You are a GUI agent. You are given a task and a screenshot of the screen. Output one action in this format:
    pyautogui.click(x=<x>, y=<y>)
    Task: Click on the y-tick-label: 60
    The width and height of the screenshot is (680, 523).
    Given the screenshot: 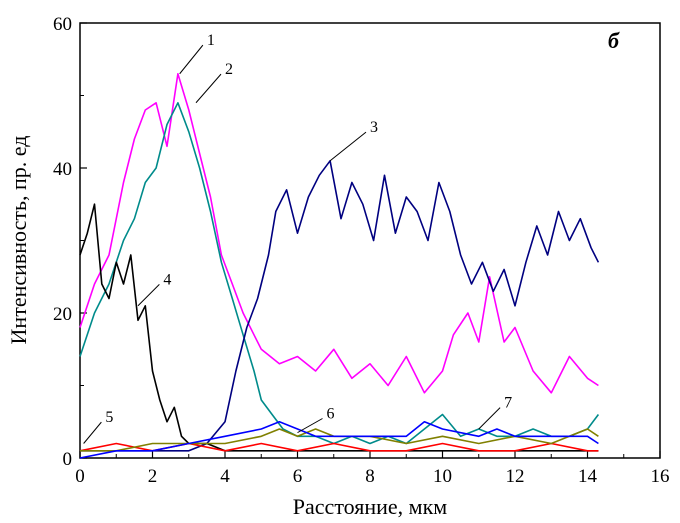 What is the action you would take?
    pyautogui.click(x=62, y=24)
    